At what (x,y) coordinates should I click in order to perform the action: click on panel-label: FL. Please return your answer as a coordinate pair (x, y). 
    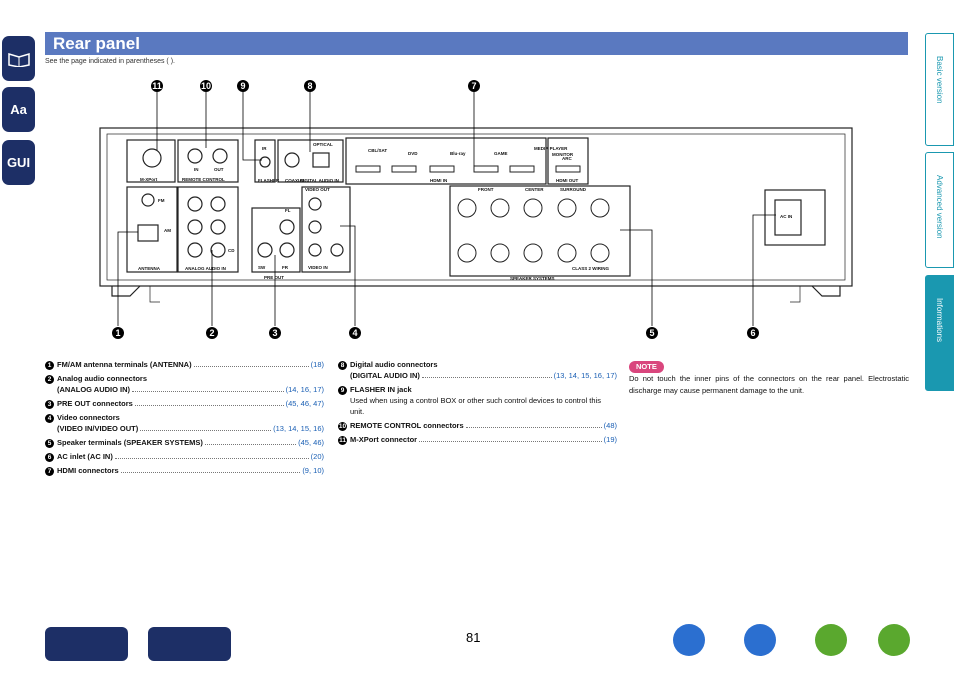
    Looking at the image, I should click on (288, 210).